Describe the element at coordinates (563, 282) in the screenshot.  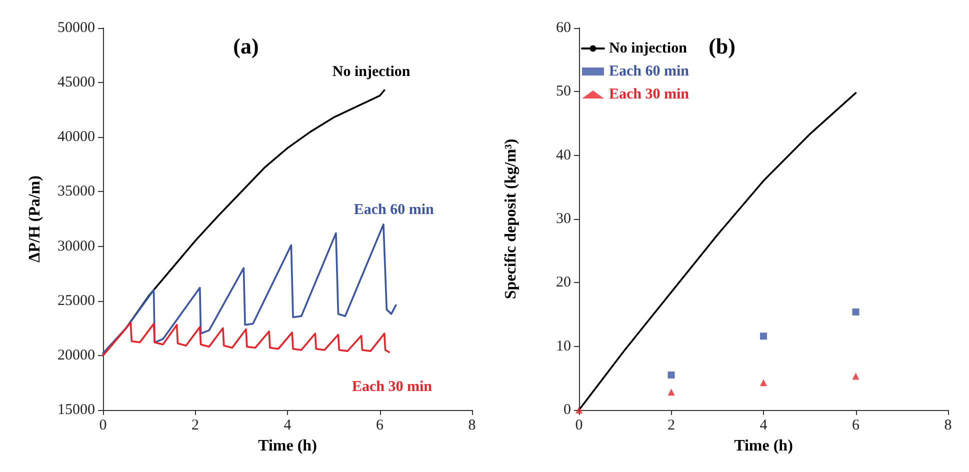
I see `y-tick-label: 20` at that location.